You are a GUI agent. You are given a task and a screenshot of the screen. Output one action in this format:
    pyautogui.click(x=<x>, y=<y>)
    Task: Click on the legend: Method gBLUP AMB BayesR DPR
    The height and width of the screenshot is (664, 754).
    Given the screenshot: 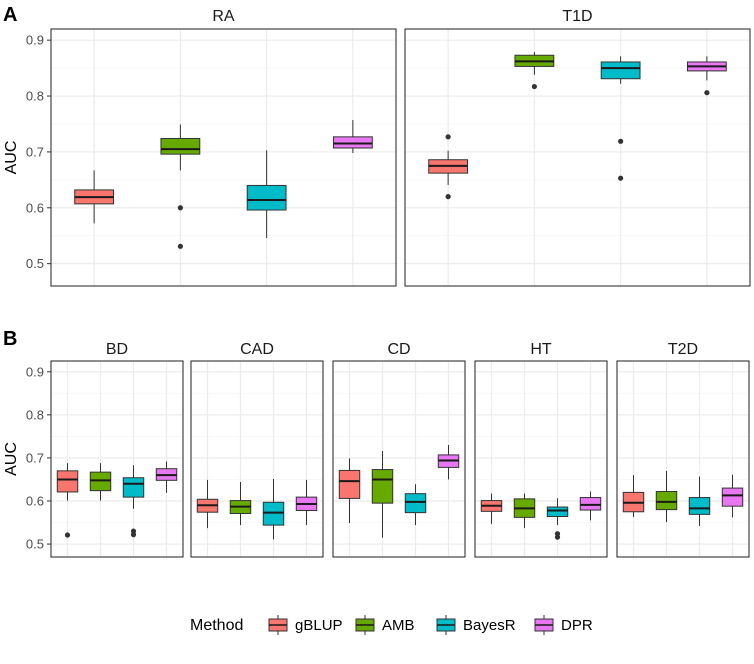 What is the action you would take?
    pyautogui.click(x=391, y=625)
    